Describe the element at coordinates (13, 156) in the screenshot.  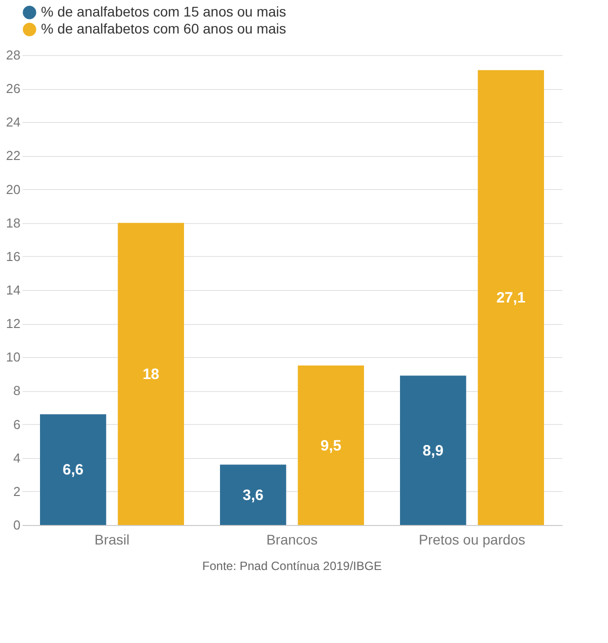
I see `y-tick-label: 22` at that location.